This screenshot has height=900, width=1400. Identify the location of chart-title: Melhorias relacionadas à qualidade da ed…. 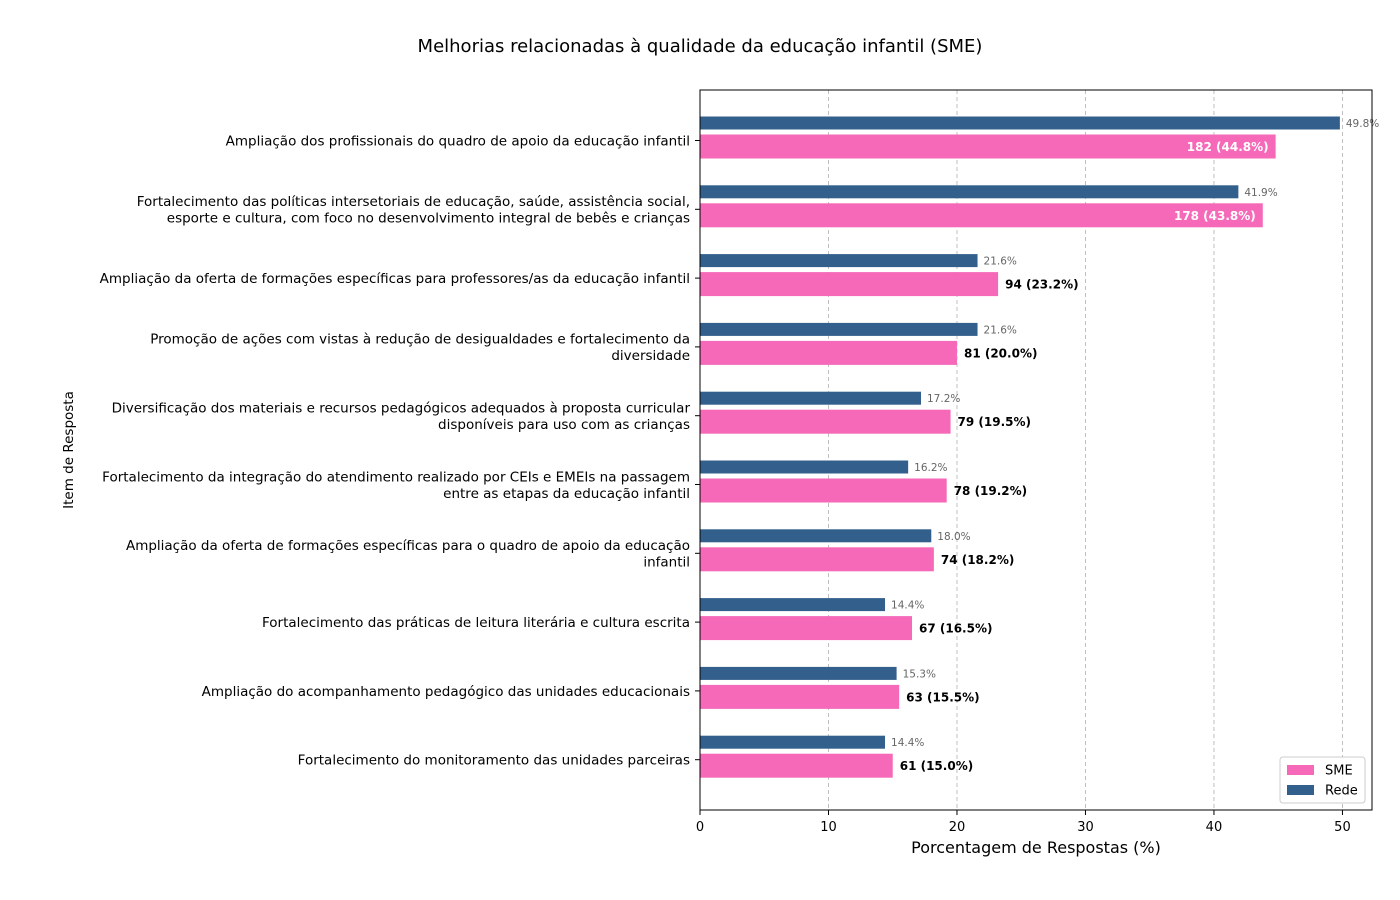
(700, 46).